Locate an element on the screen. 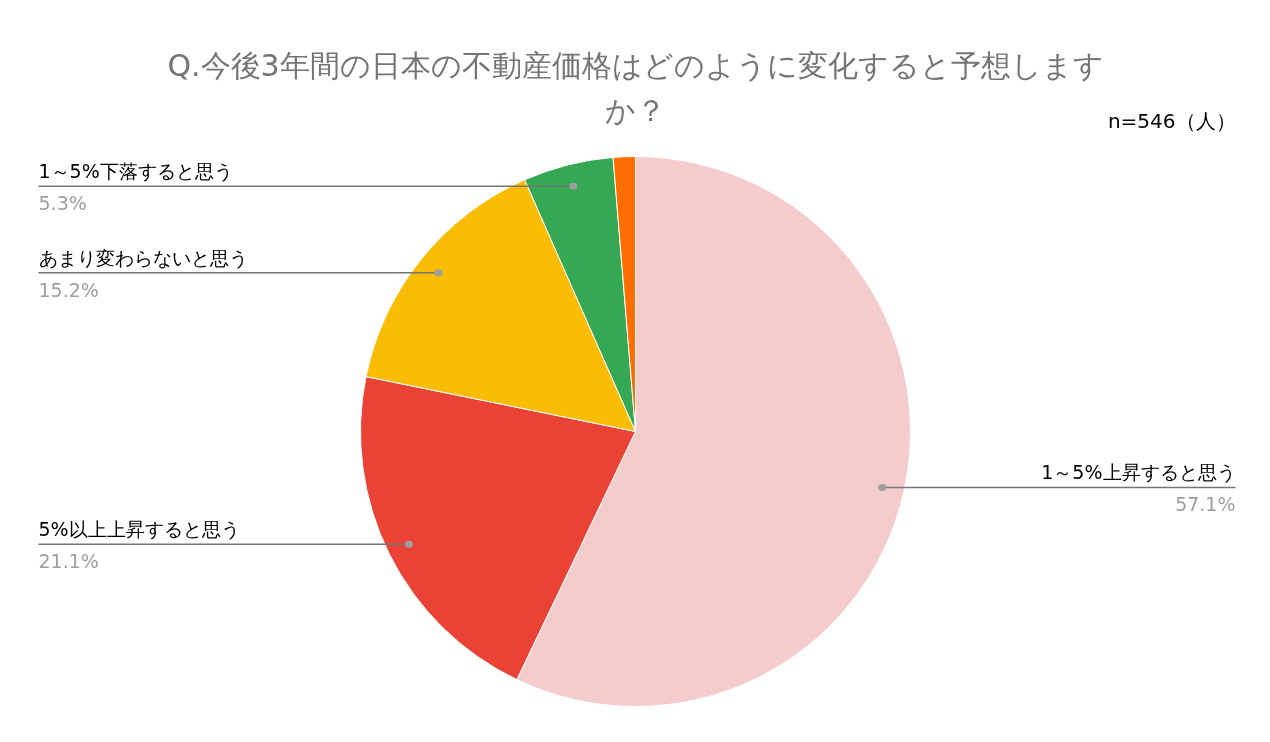 The width and height of the screenshot is (1270, 742). slice-label: 1～5%下落すると思う is located at coordinates (135, 171).